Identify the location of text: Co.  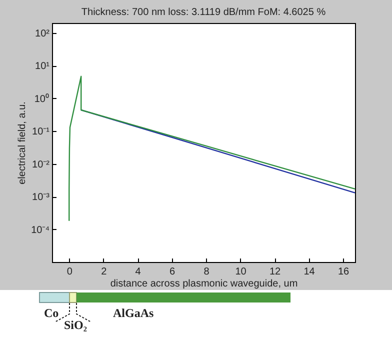
(51, 313).